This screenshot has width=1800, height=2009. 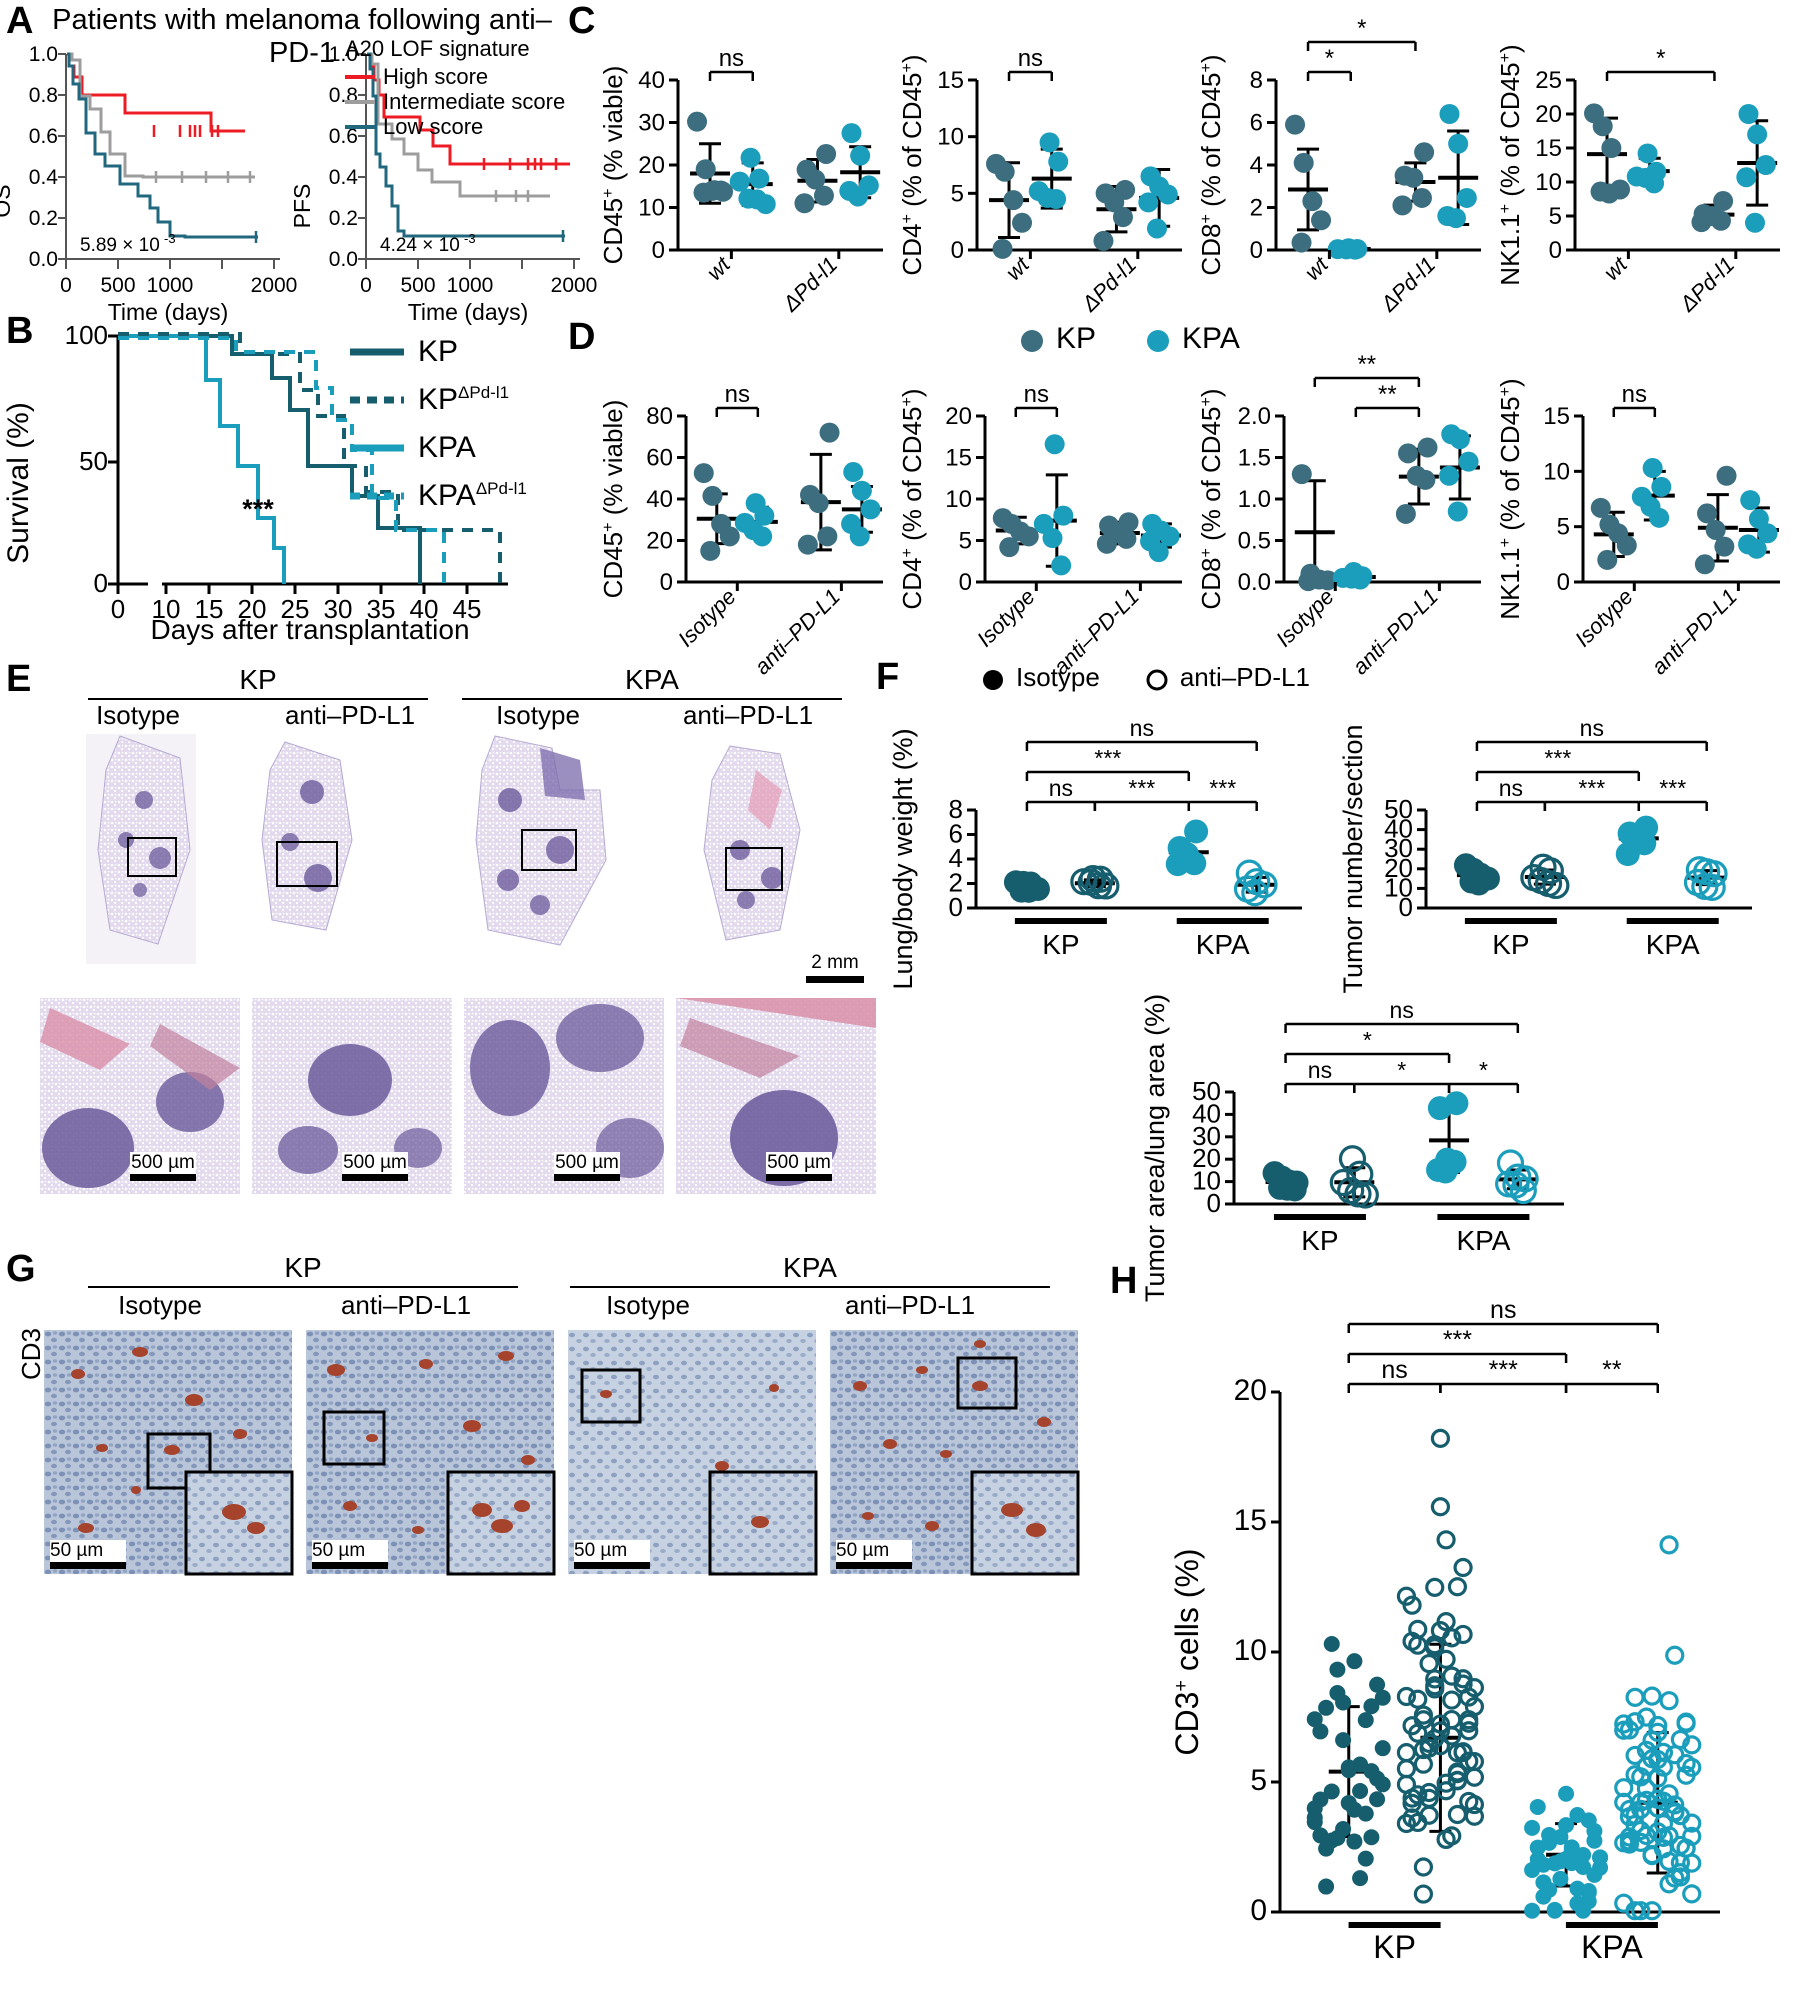 I want to click on y-tick-label: 15, so click(x=950, y=80).